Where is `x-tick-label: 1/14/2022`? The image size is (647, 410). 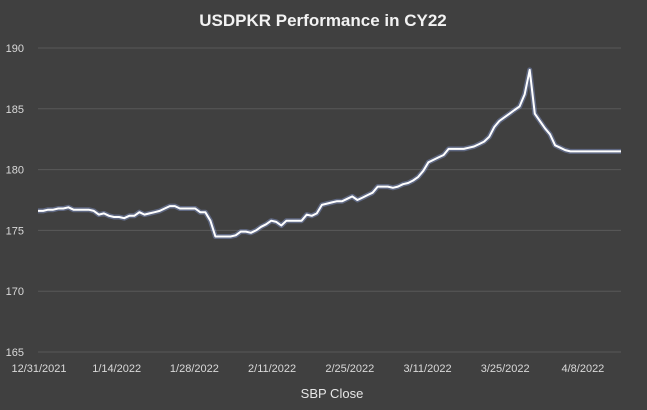
x-tick-label: 1/14/2022 is located at coordinates (116, 369).